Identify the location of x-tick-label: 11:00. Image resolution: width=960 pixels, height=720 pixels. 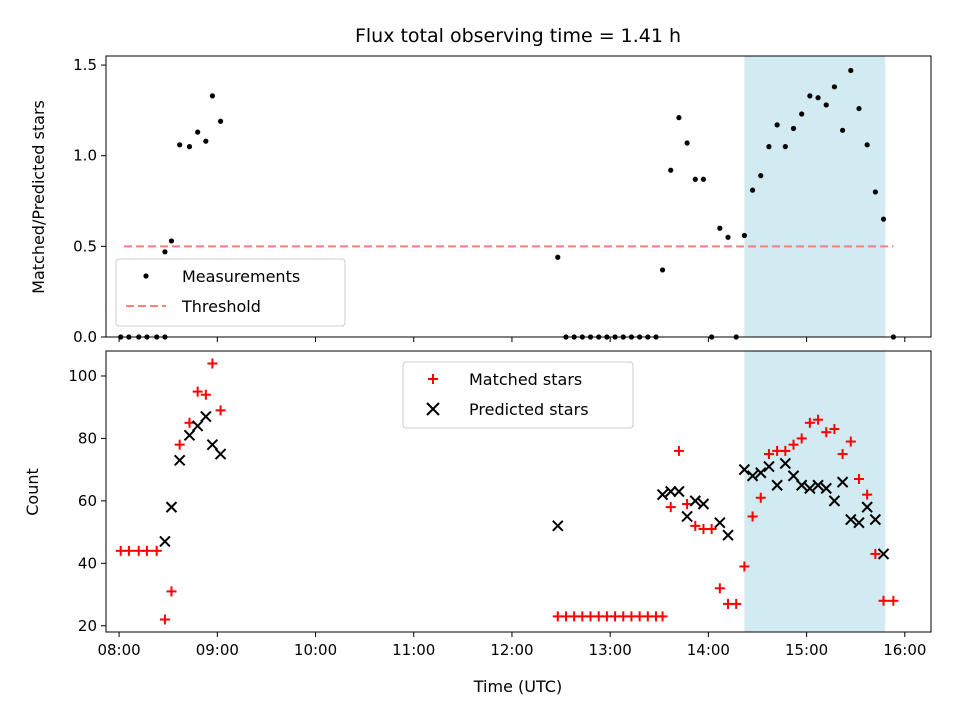
(413, 650).